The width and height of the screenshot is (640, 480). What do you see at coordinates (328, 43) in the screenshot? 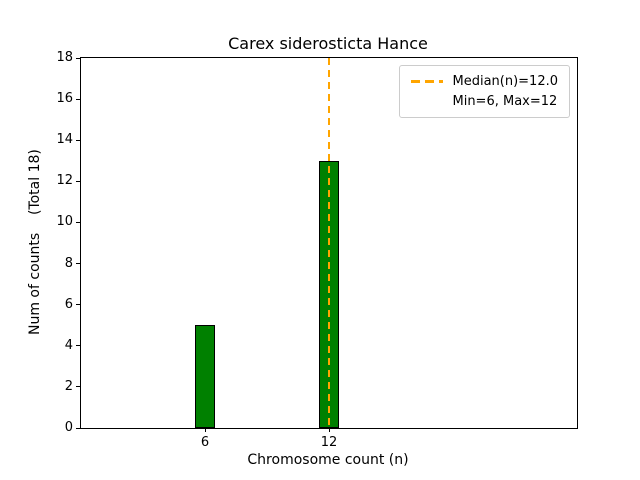
I see `chart-title: Carex siderosticta Hance` at bounding box center [328, 43].